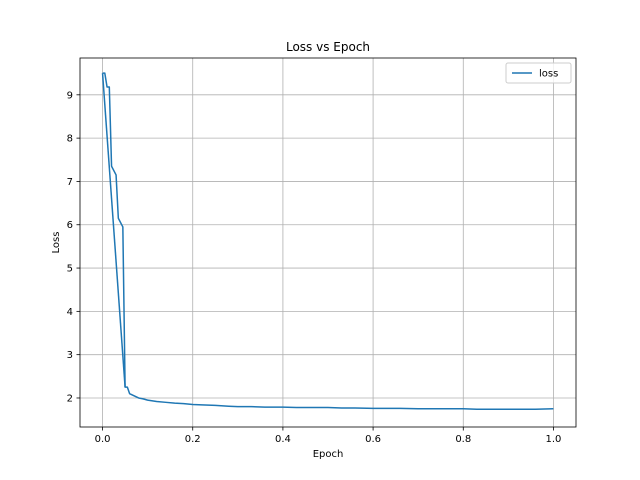 The height and width of the screenshot is (480, 640). Describe the element at coordinates (70, 269) in the screenshot. I see `y-tick-label: 5` at that location.